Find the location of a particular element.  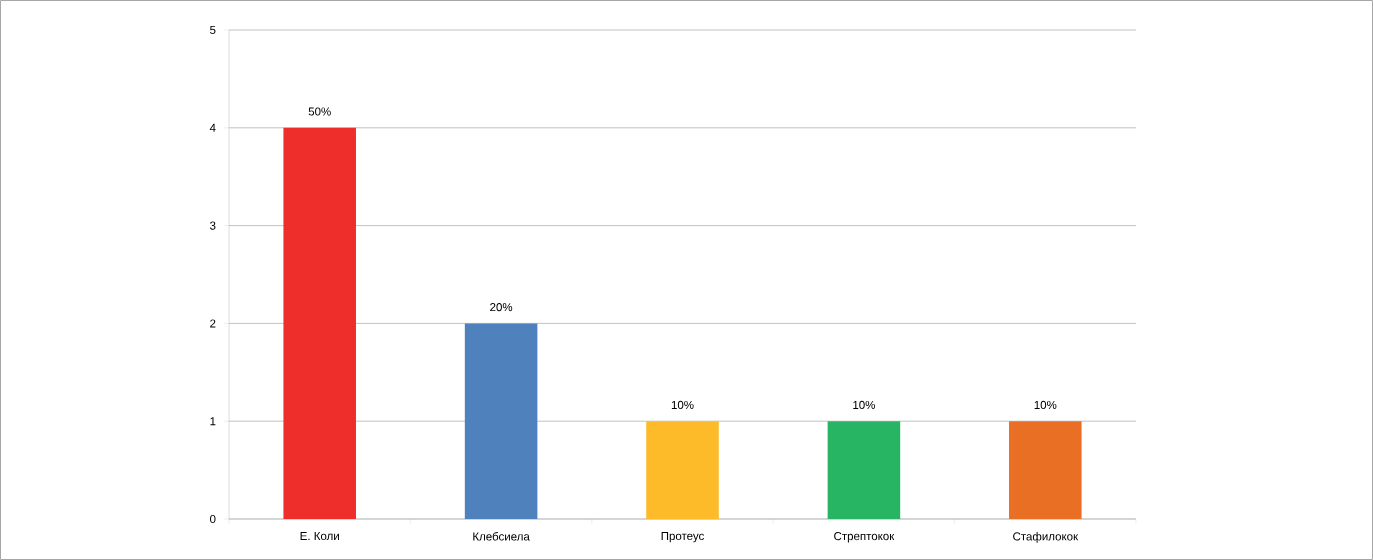

annotation: 20% is located at coordinates (501, 307).